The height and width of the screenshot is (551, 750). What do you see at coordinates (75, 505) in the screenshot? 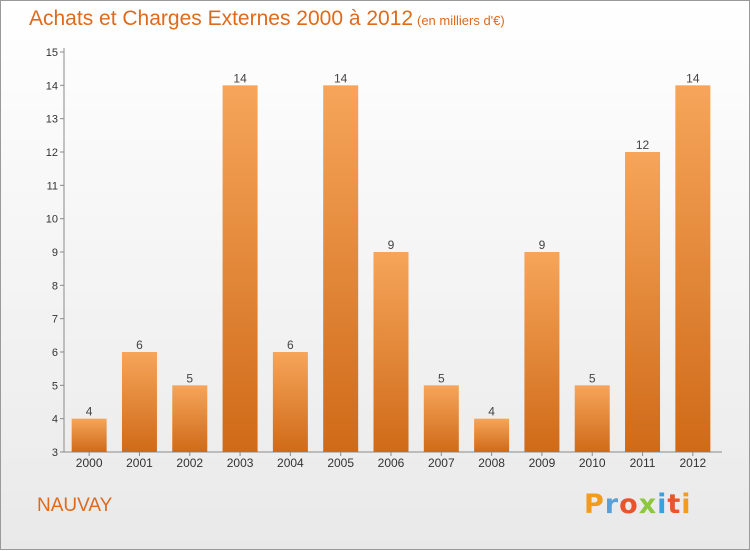
I see `commune-name: NAUVAY` at bounding box center [75, 505].